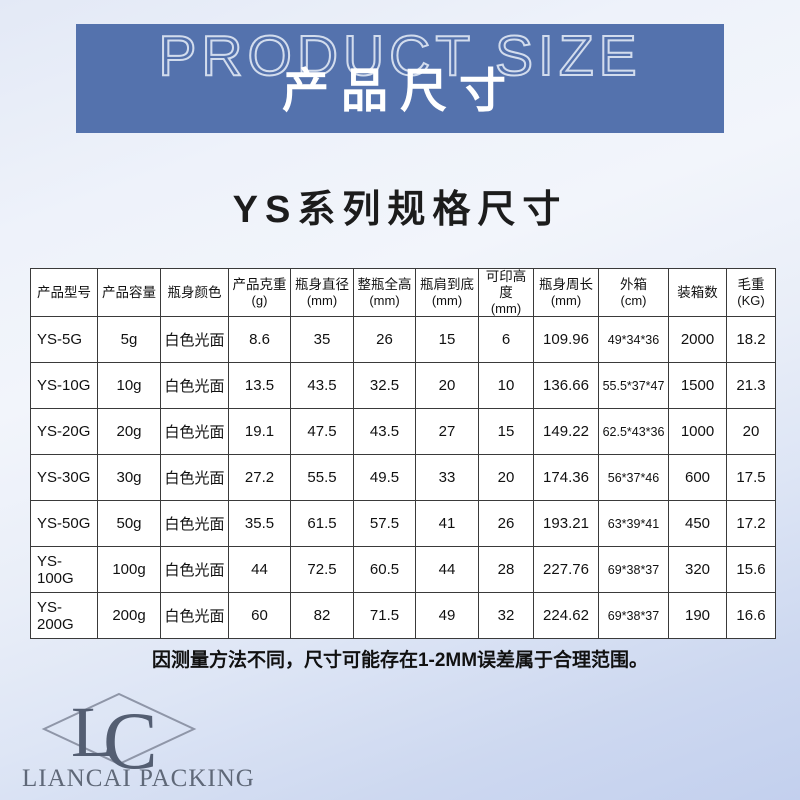 The height and width of the screenshot is (800, 800). What do you see at coordinates (751, 300) in the screenshot?
I see `col-header-gross-weight-unit: (KG)` at bounding box center [751, 300].